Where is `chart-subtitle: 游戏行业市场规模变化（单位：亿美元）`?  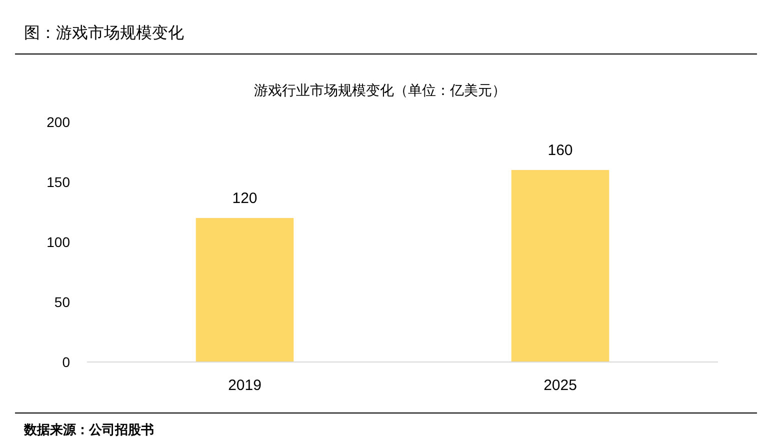 chart-subtitle: 游戏行业市场规模变化（单位：亿美元） is located at coordinates (380, 90).